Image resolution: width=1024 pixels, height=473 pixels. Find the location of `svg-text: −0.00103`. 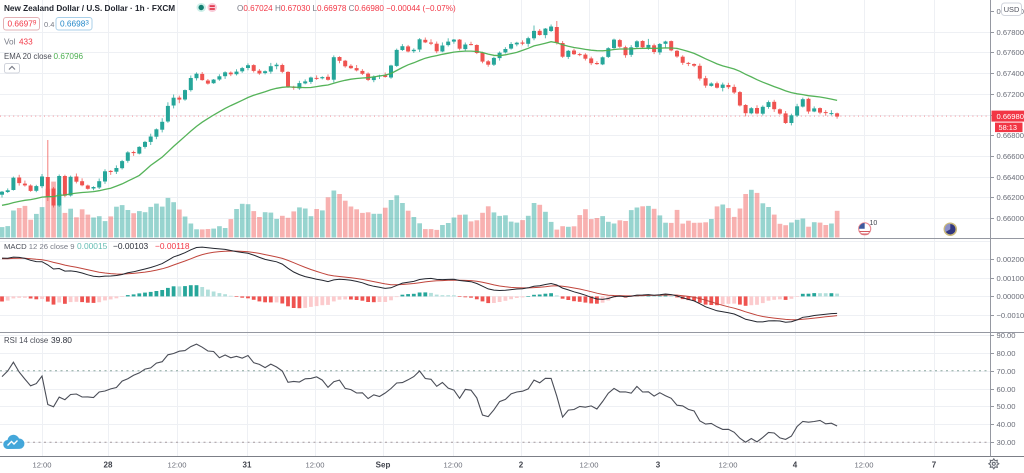

svg-text: −0.00103 is located at coordinates (131, 246).